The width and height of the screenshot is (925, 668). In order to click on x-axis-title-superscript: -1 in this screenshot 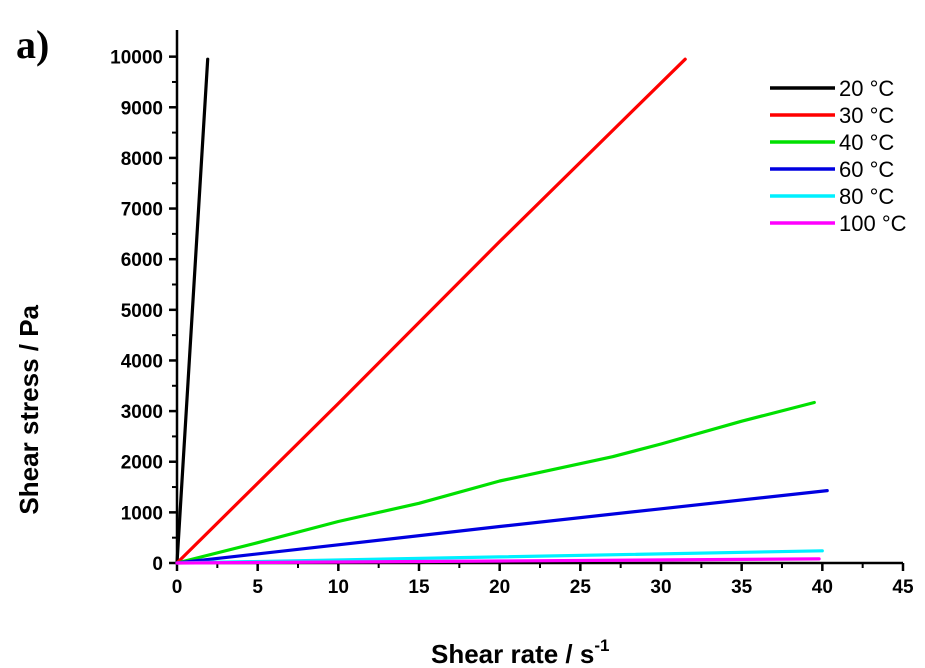, I will do `click(601, 645)`.